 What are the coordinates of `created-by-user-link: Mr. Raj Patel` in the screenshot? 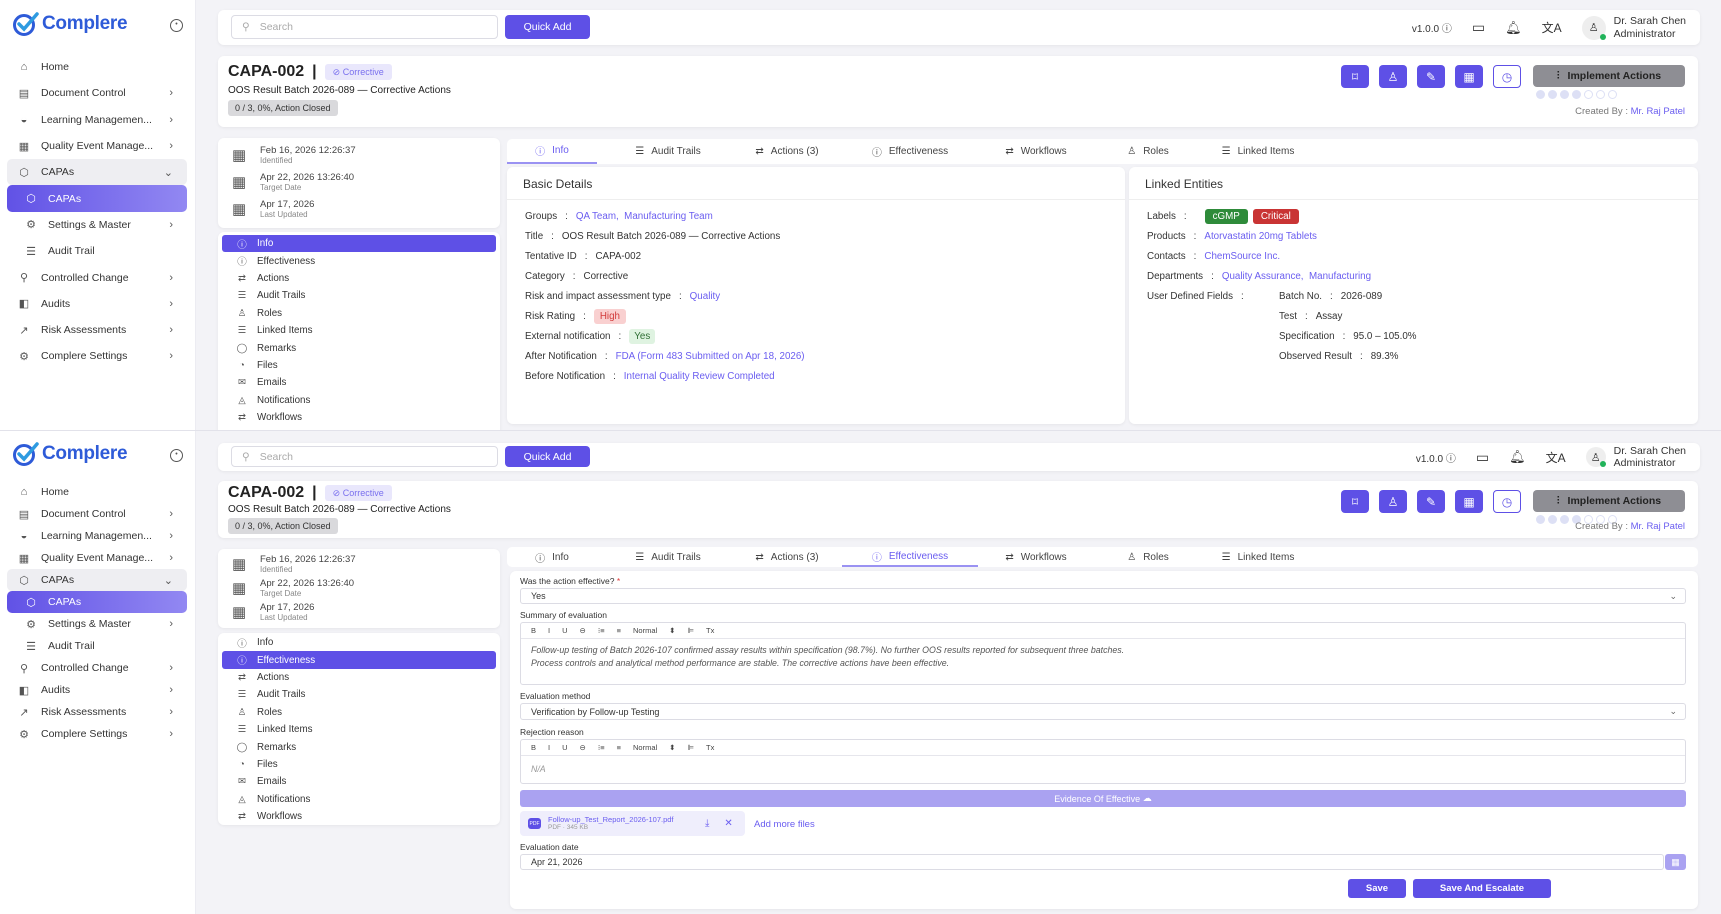 It's located at (1657, 526).